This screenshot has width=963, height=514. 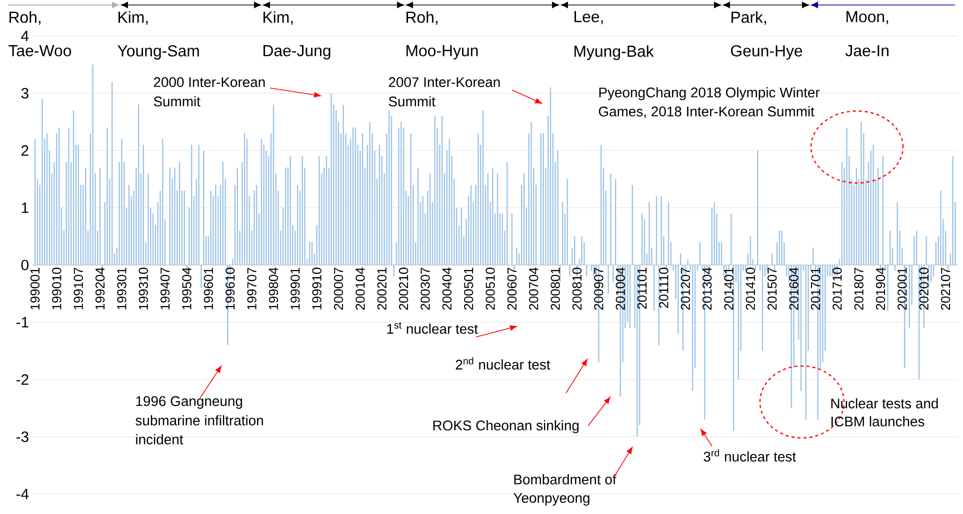 I want to click on x-tick-label: 199504, so click(x=187, y=289).